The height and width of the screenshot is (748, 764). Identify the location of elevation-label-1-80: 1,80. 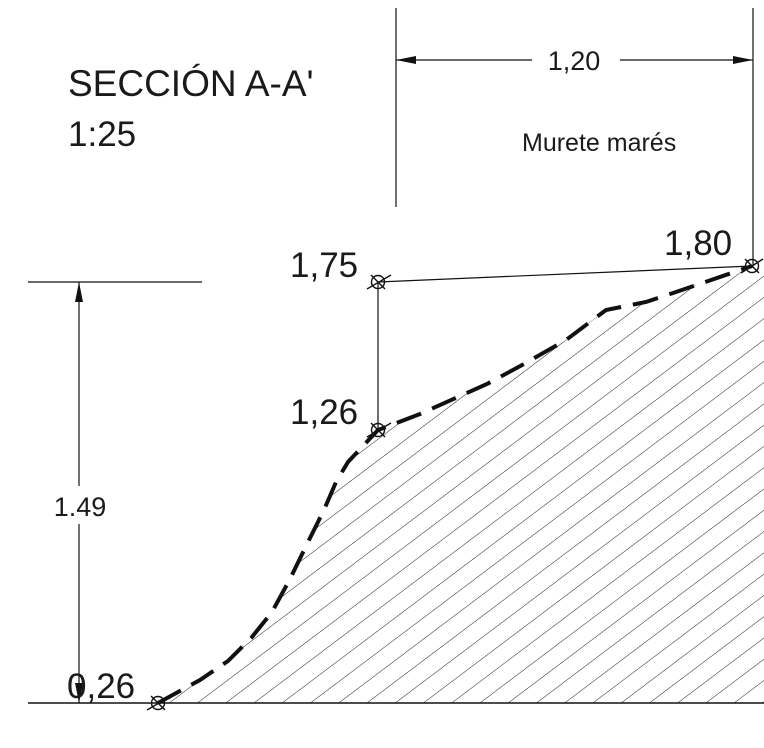
(698, 243).